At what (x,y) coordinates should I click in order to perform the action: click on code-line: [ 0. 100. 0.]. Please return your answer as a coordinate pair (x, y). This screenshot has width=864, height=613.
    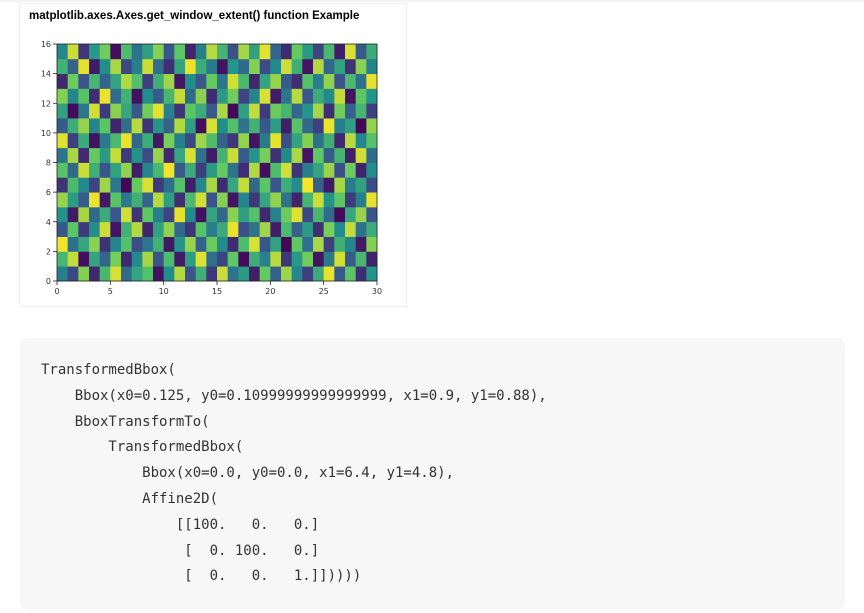
    Looking at the image, I should click on (180, 550).